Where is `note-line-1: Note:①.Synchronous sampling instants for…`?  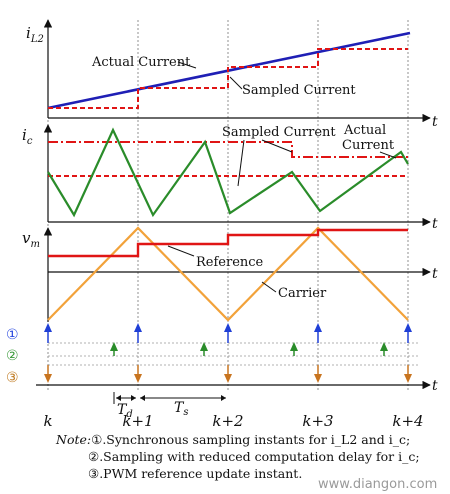 note-line-1: Note:①.Synchronous sampling instants for… is located at coordinates (232, 439).